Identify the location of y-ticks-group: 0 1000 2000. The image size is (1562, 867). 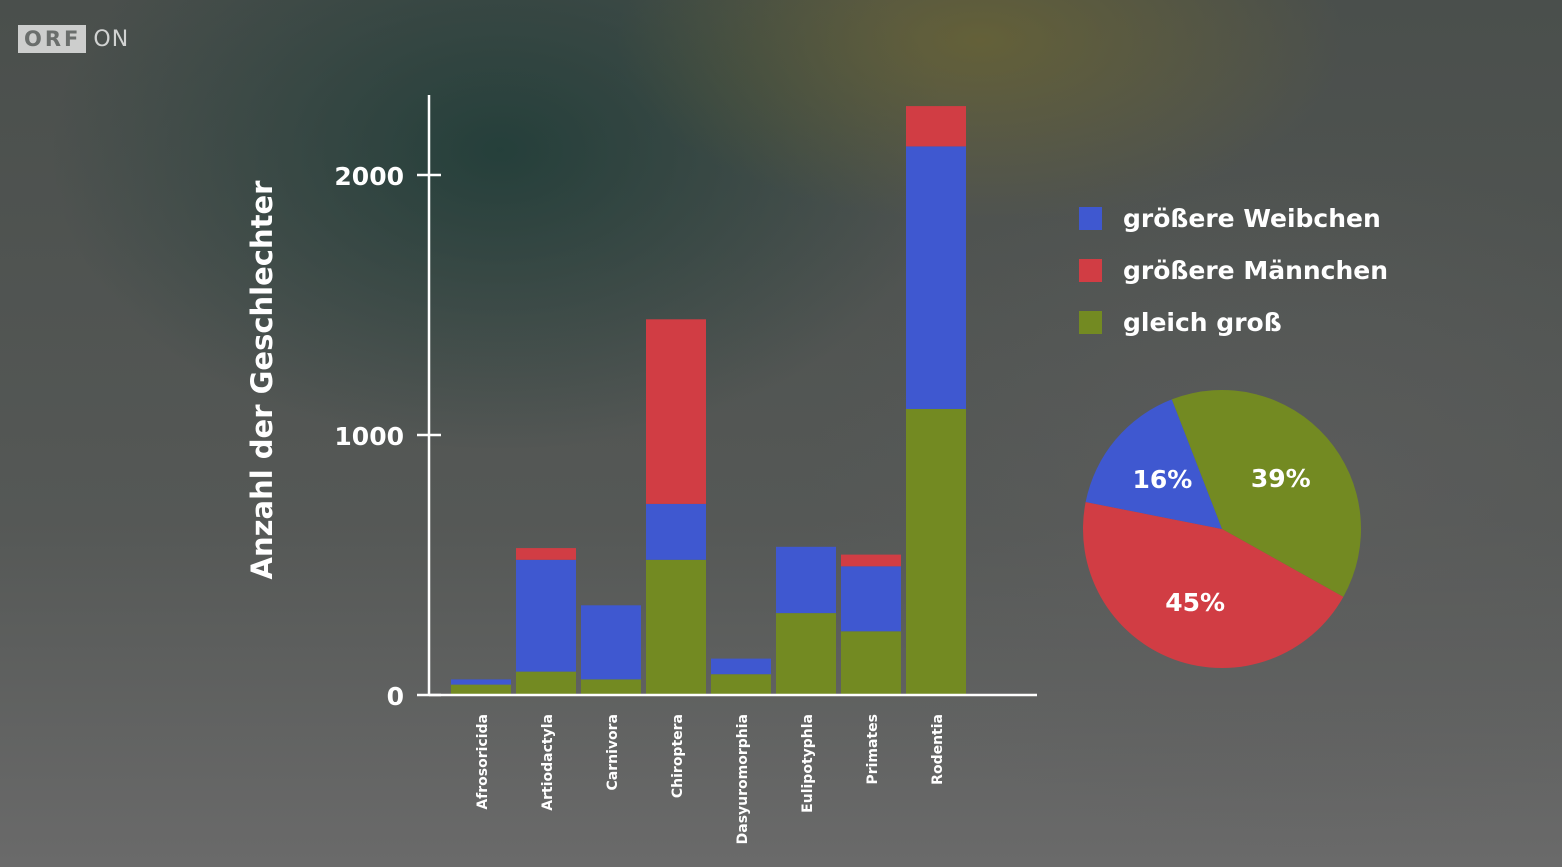
(387, 436).